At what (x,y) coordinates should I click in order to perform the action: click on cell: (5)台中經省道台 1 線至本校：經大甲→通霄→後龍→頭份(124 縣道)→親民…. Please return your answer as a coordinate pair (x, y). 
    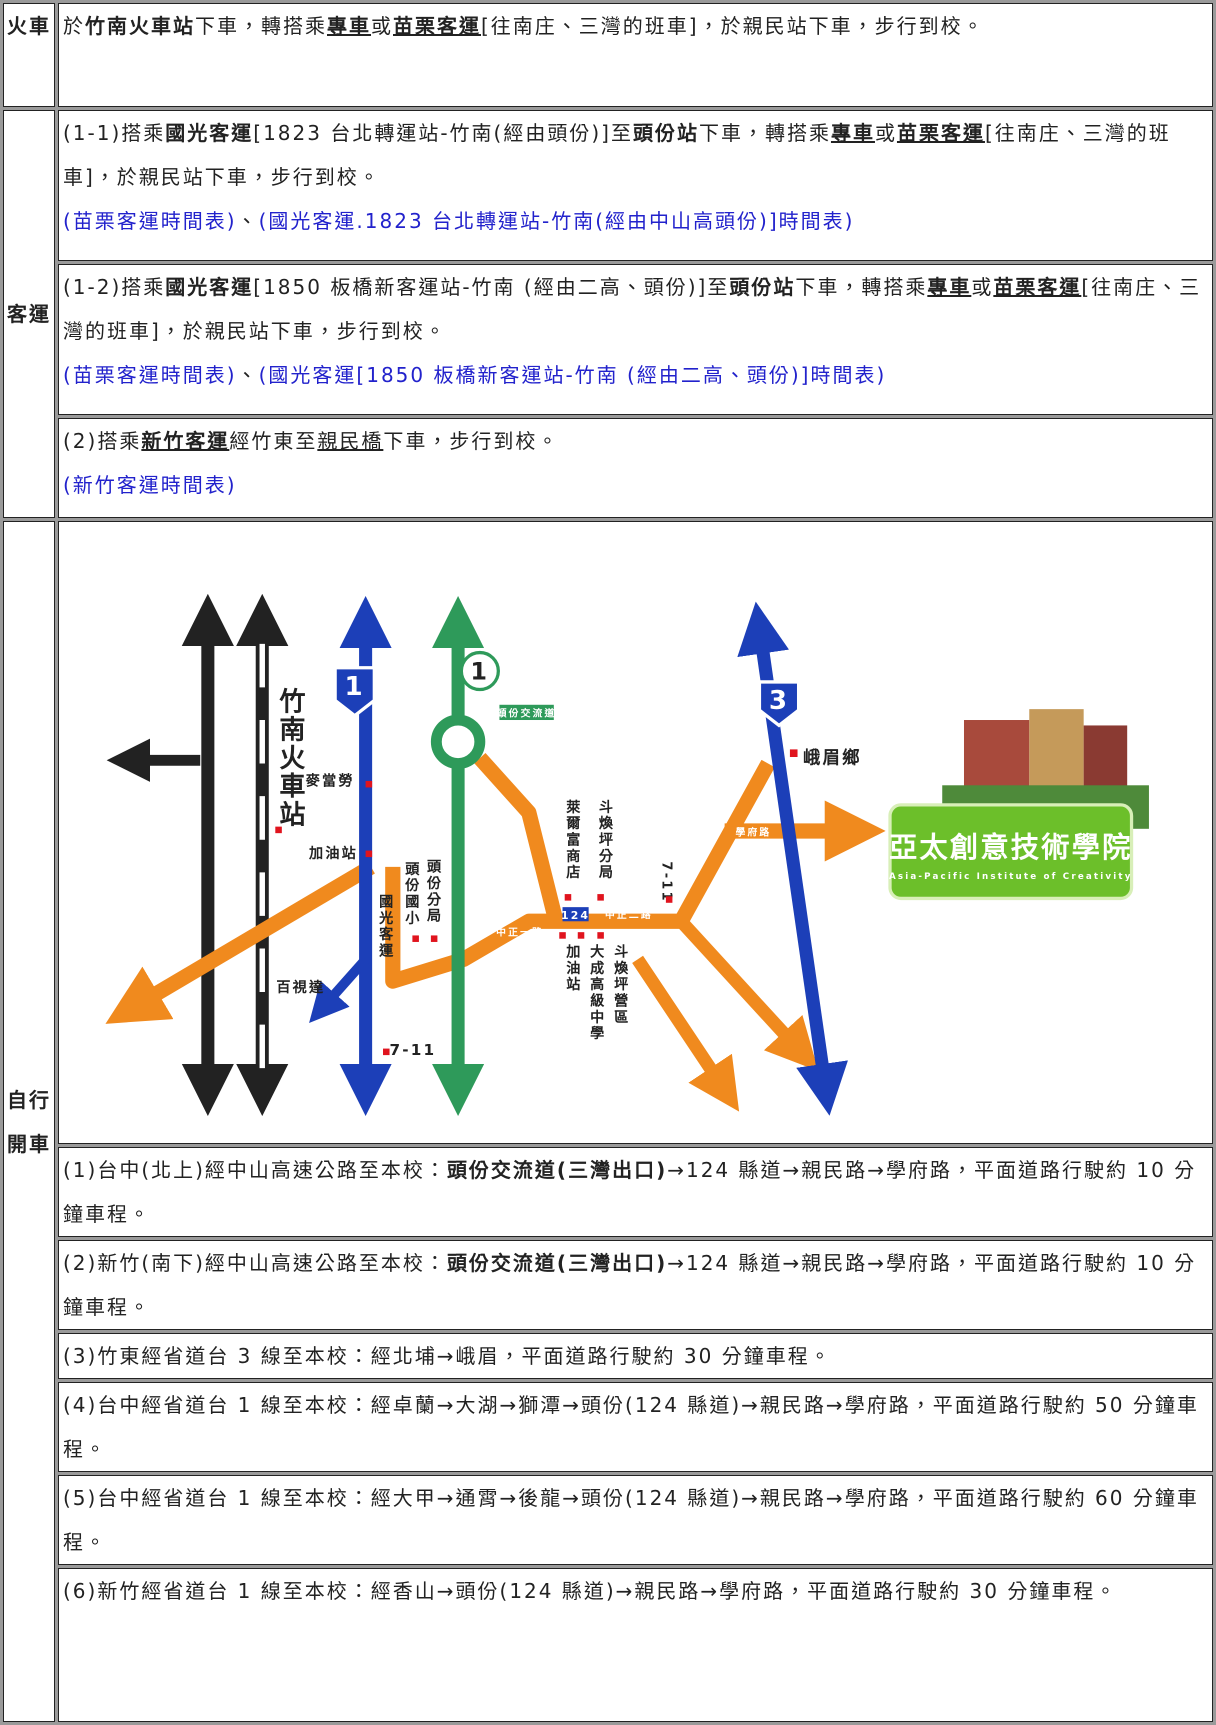
    Looking at the image, I should click on (635, 1520).